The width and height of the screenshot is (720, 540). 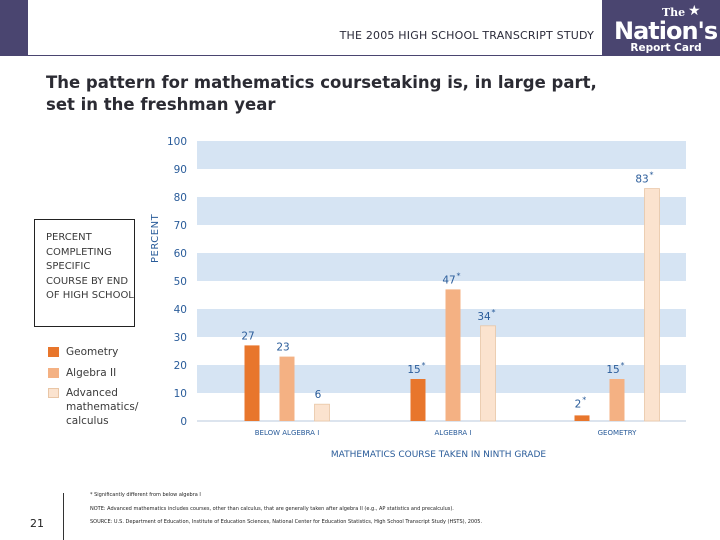 What do you see at coordinates (282, 348) in the screenshot?
I see `data-label: 23` at bounding box center [282, 348].